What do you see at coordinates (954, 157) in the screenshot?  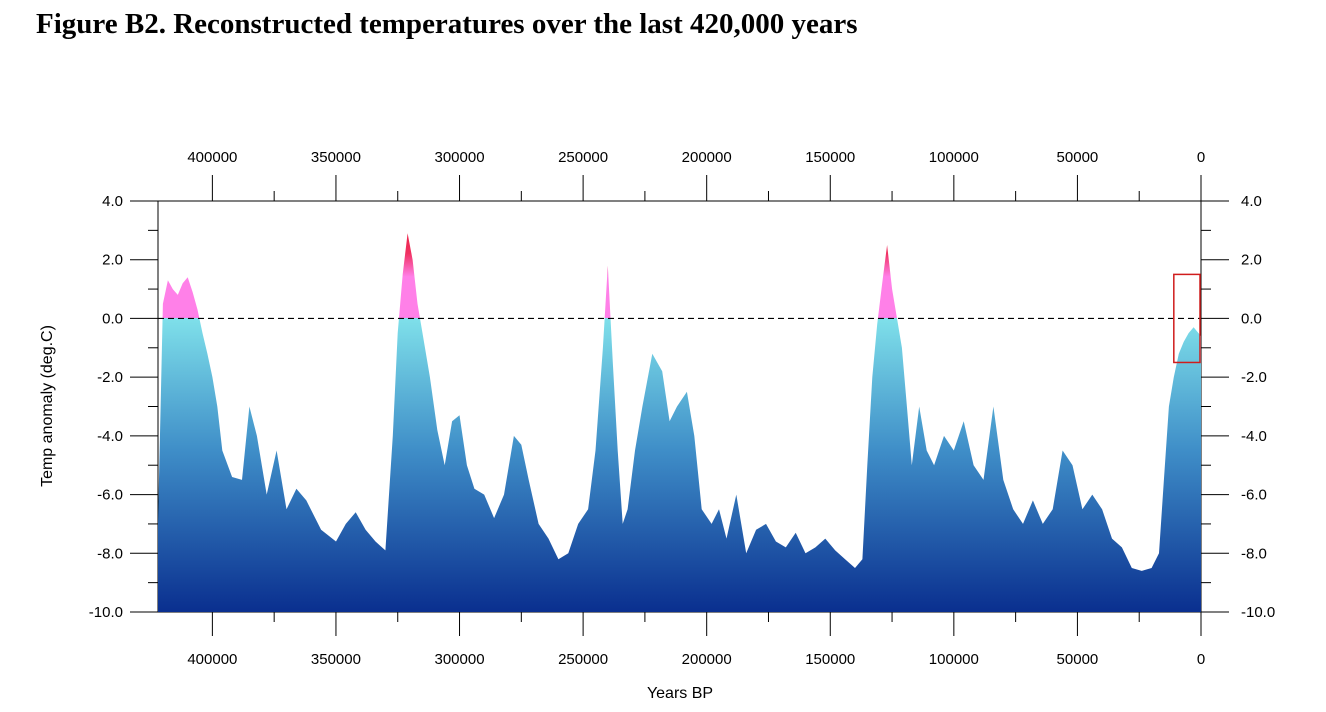 I see `x-tick-label-top: 100000` at bounding box center [954, 157].